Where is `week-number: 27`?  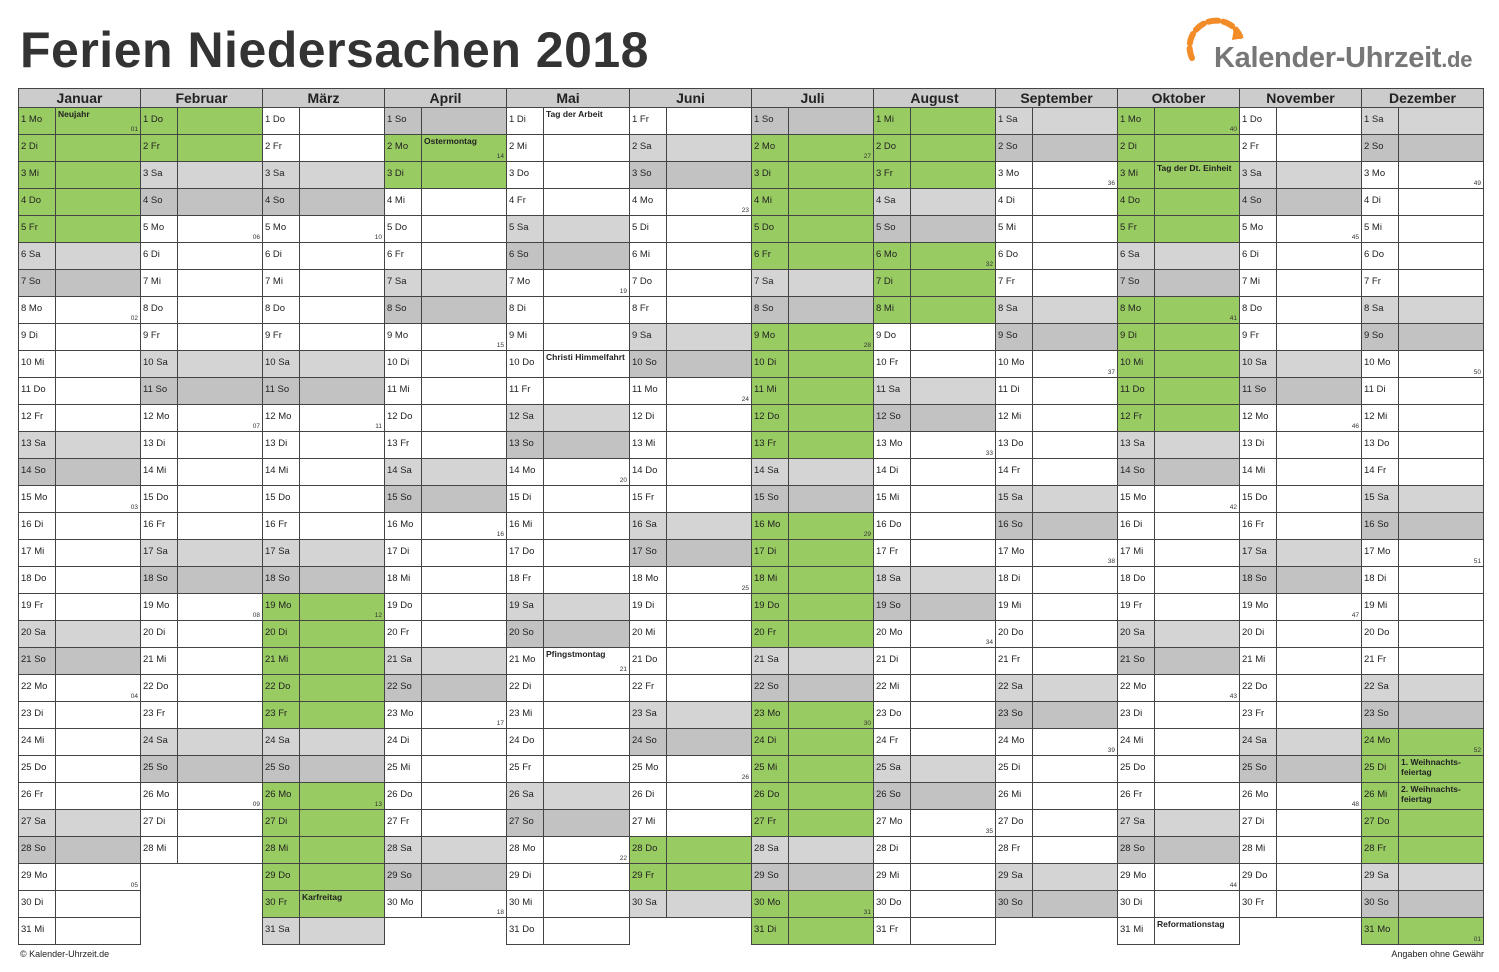
week-number: 27 is located at coordinates (867, 156).